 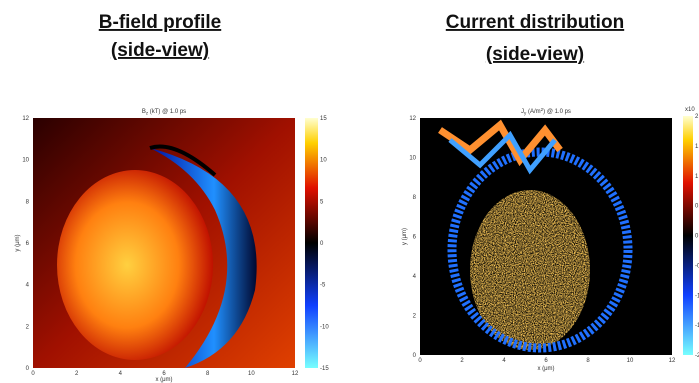 I want to click on plot-title: Bz (kT) @ 1.0 ps, so click(x=164, y=112).